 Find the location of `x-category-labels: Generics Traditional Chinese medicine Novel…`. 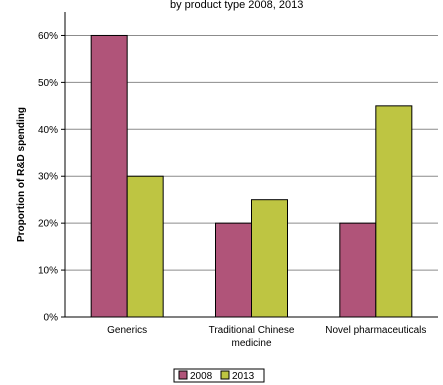

x-category-labels: Generics Traditional Chinese medicine Novel… is located at coordinates (266, 337).